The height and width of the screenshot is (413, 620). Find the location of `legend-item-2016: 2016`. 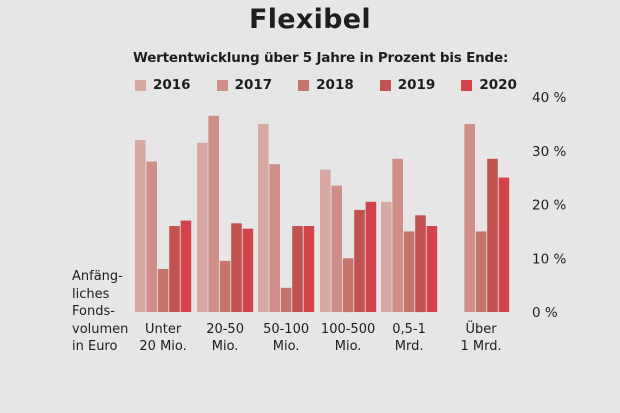

legend-item-2016: 2016 is located at coordinates (163, 85).